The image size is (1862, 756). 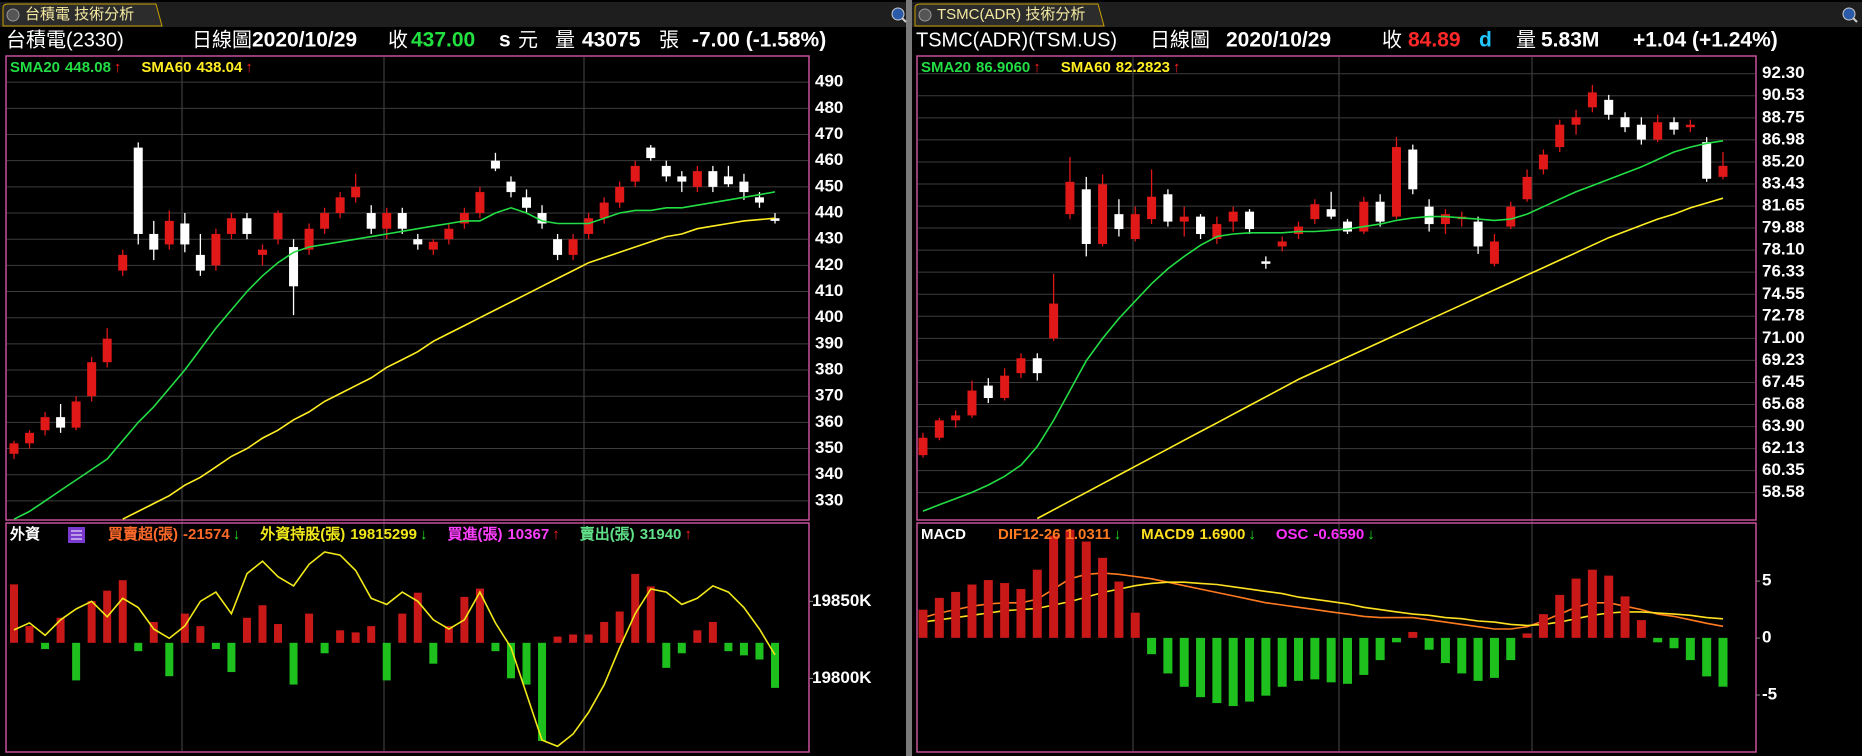 I want to click on y-tick-label: 69.23, so click(x=1783, y=359).